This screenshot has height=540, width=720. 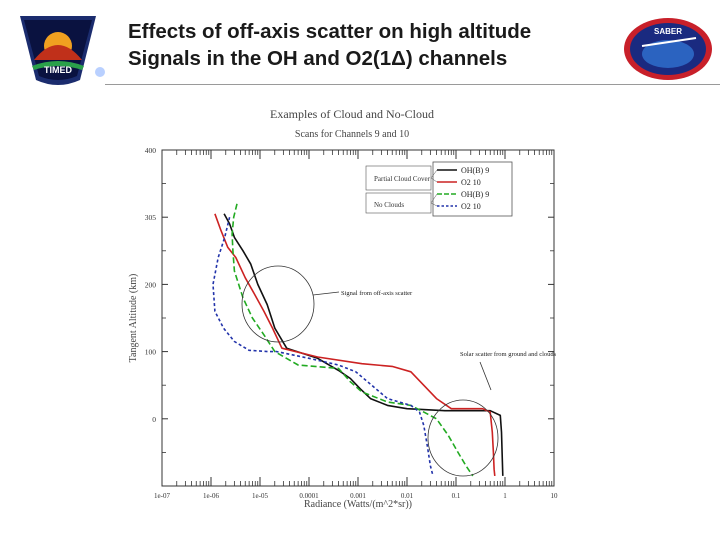 What do you see at coordinates (151, 150) in the screenshot?
I see `y-tick-label: 400` at bounding box center [151, 150].